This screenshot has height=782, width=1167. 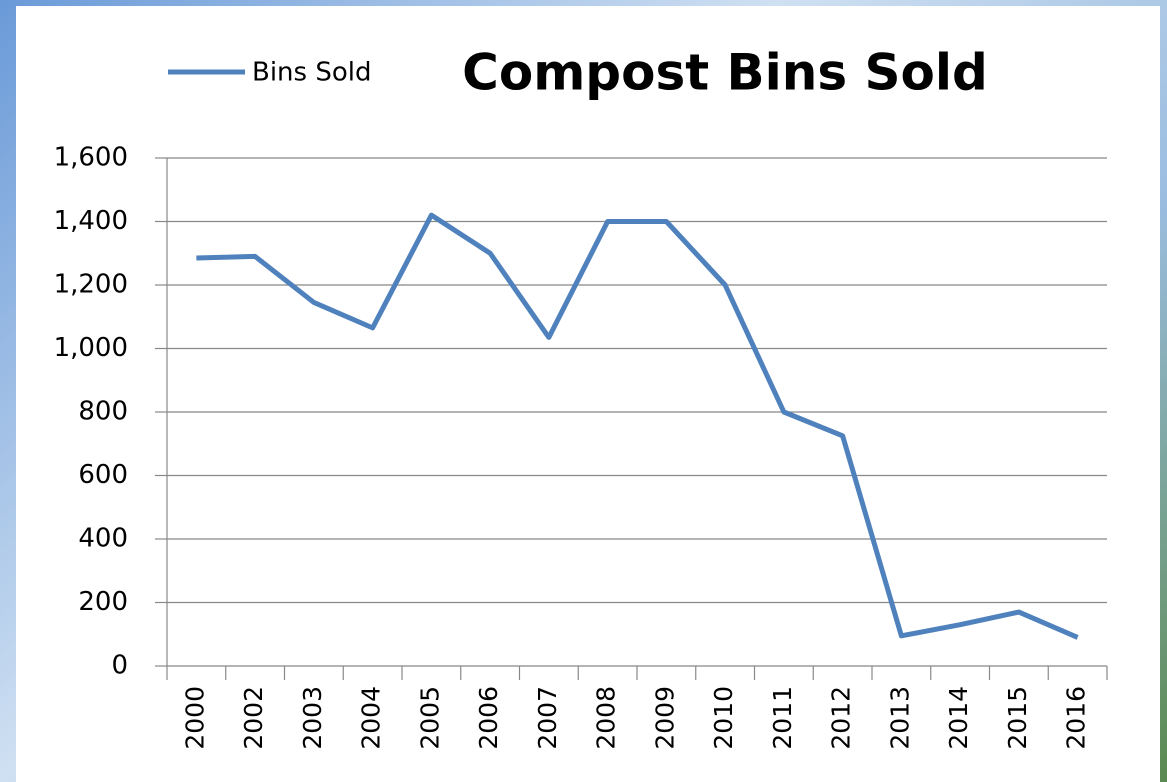 I want to click on x-tick-label: 2000, so click(x=194, y=718).